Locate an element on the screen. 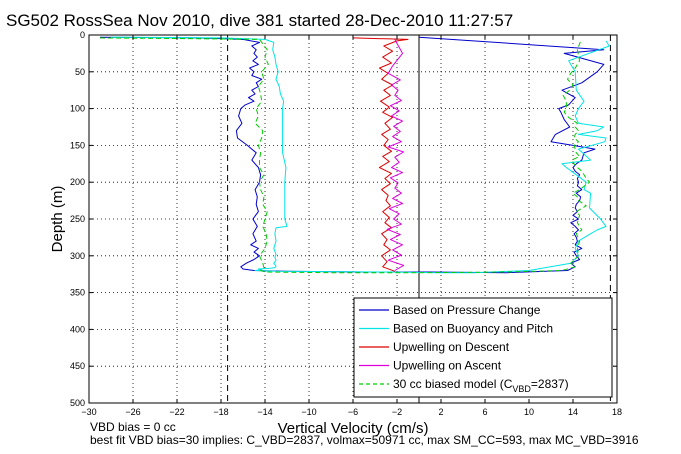 The image size is (681, 454). y-tick-label: 150 is located at coordinates (77, 145).